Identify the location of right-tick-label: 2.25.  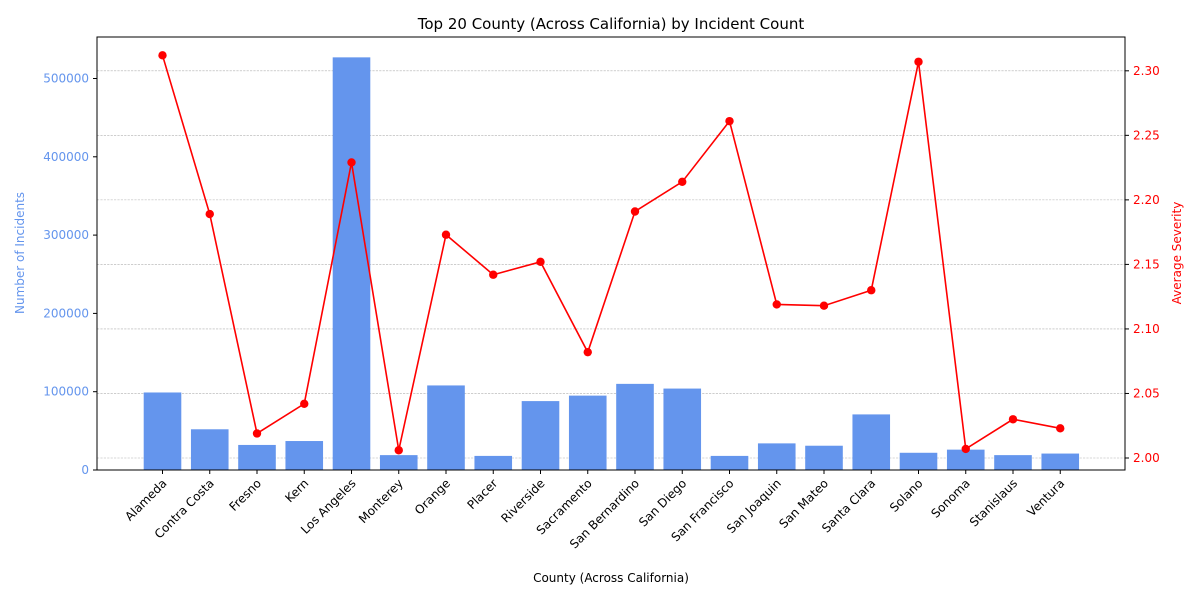
(1146, 135).